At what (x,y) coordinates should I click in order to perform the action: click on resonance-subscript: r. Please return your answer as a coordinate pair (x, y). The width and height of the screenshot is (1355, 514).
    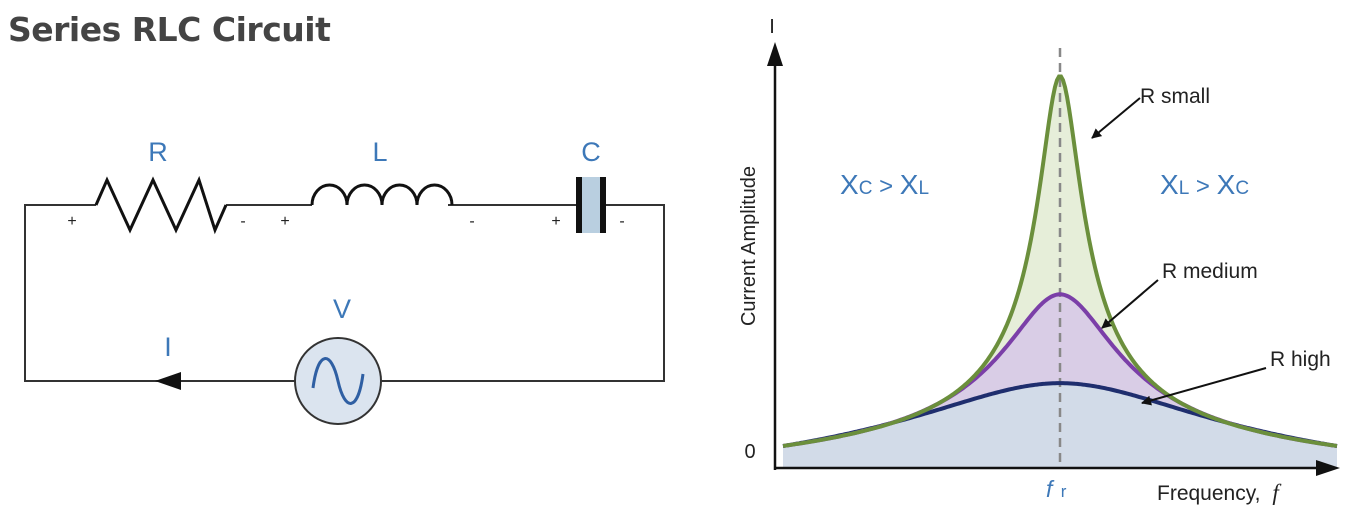
    Looking at the image, I should click on (1064, 491).